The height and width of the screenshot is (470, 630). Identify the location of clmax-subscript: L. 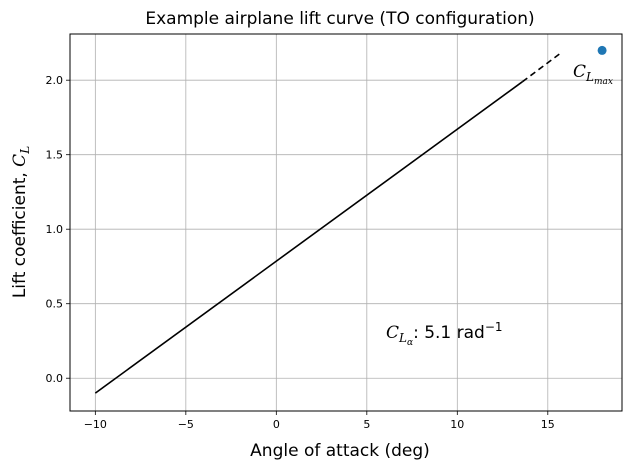
(589, 77).